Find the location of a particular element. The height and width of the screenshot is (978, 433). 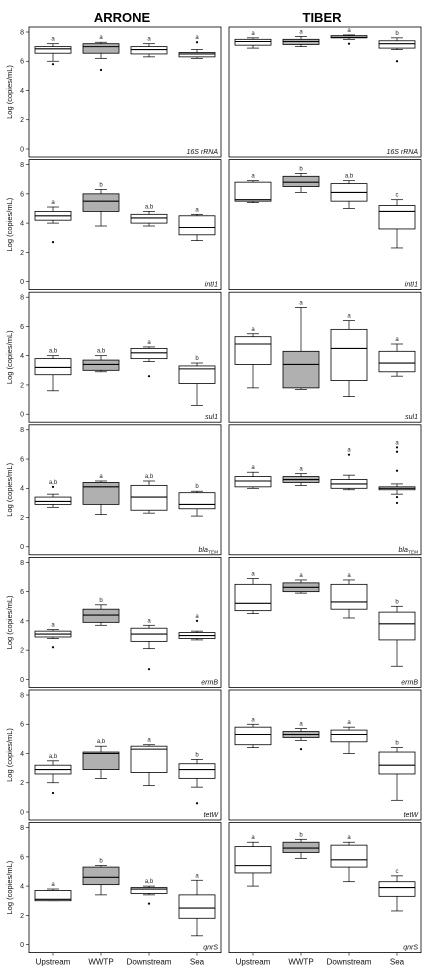

gene-label: intI1 is located at coordinates (411, 285).